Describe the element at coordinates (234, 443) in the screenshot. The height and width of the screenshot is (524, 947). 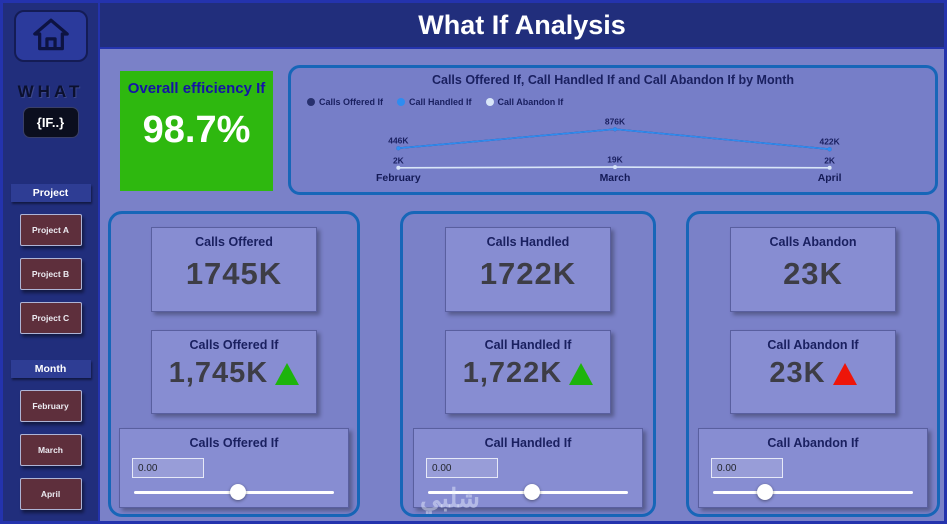
I see `parameter-title: Calls Offered If` at that location.